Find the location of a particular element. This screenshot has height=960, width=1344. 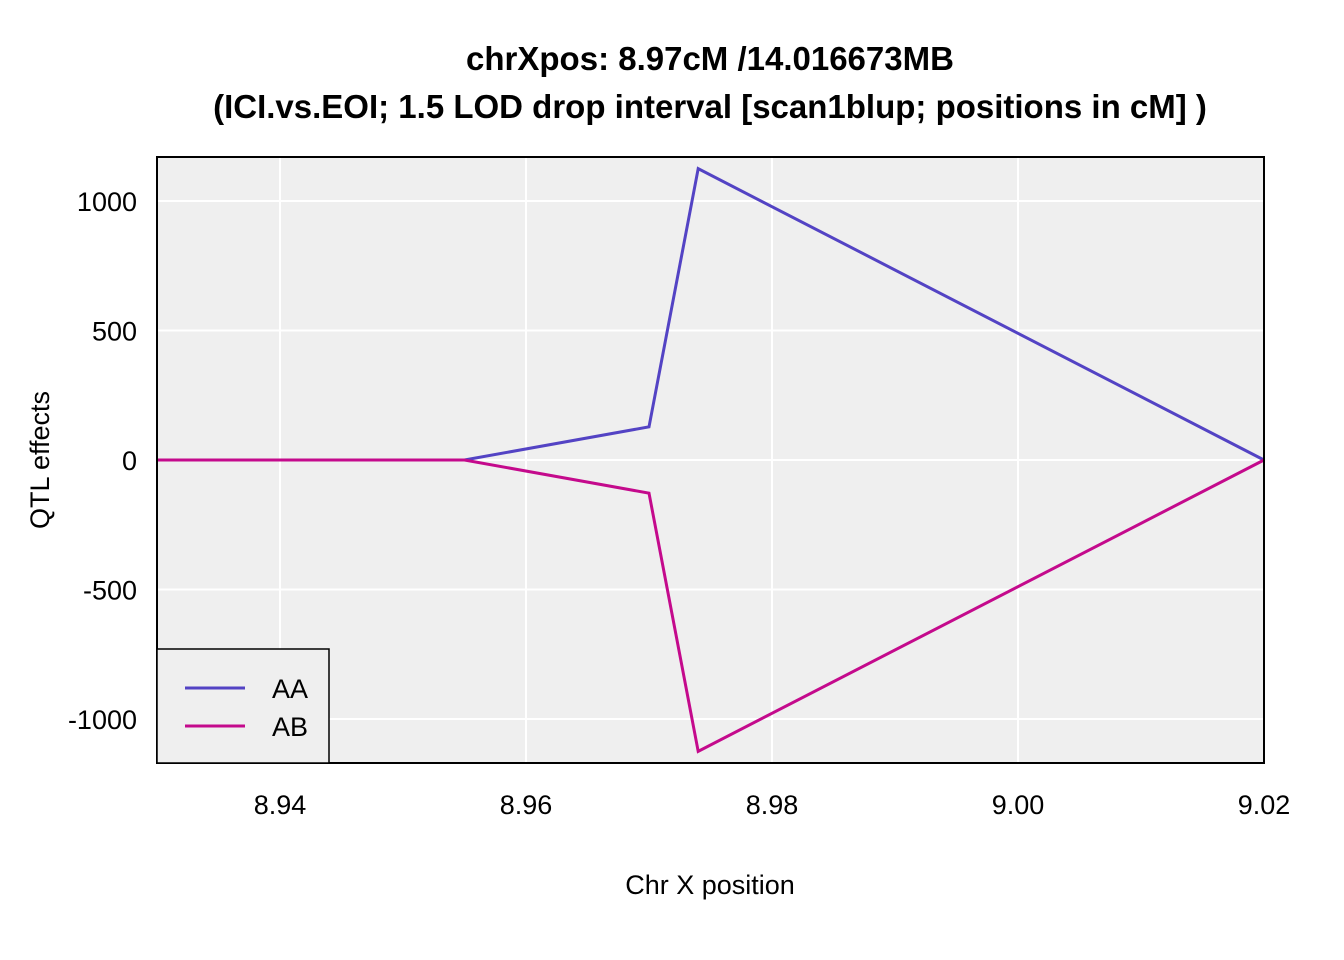

y-tick-label: 1000 is located at coordinates (107, 202).